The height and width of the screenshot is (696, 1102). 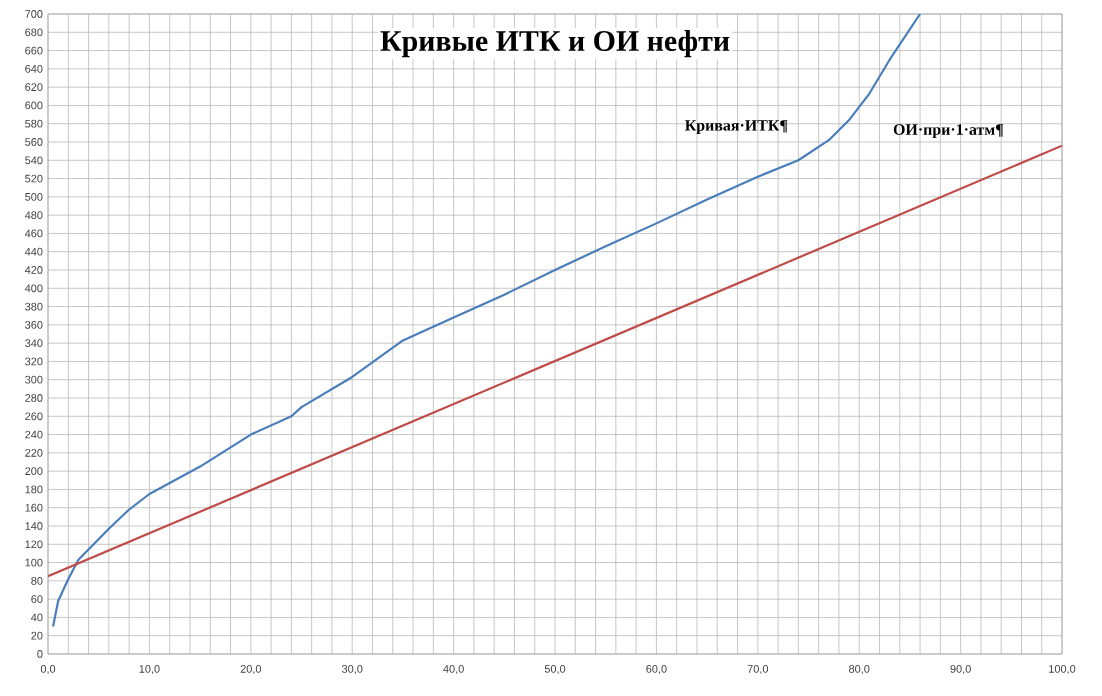 I want to click on chart-title: Кривые ИТК и ОИ нефти, so click(x=555, y=44).